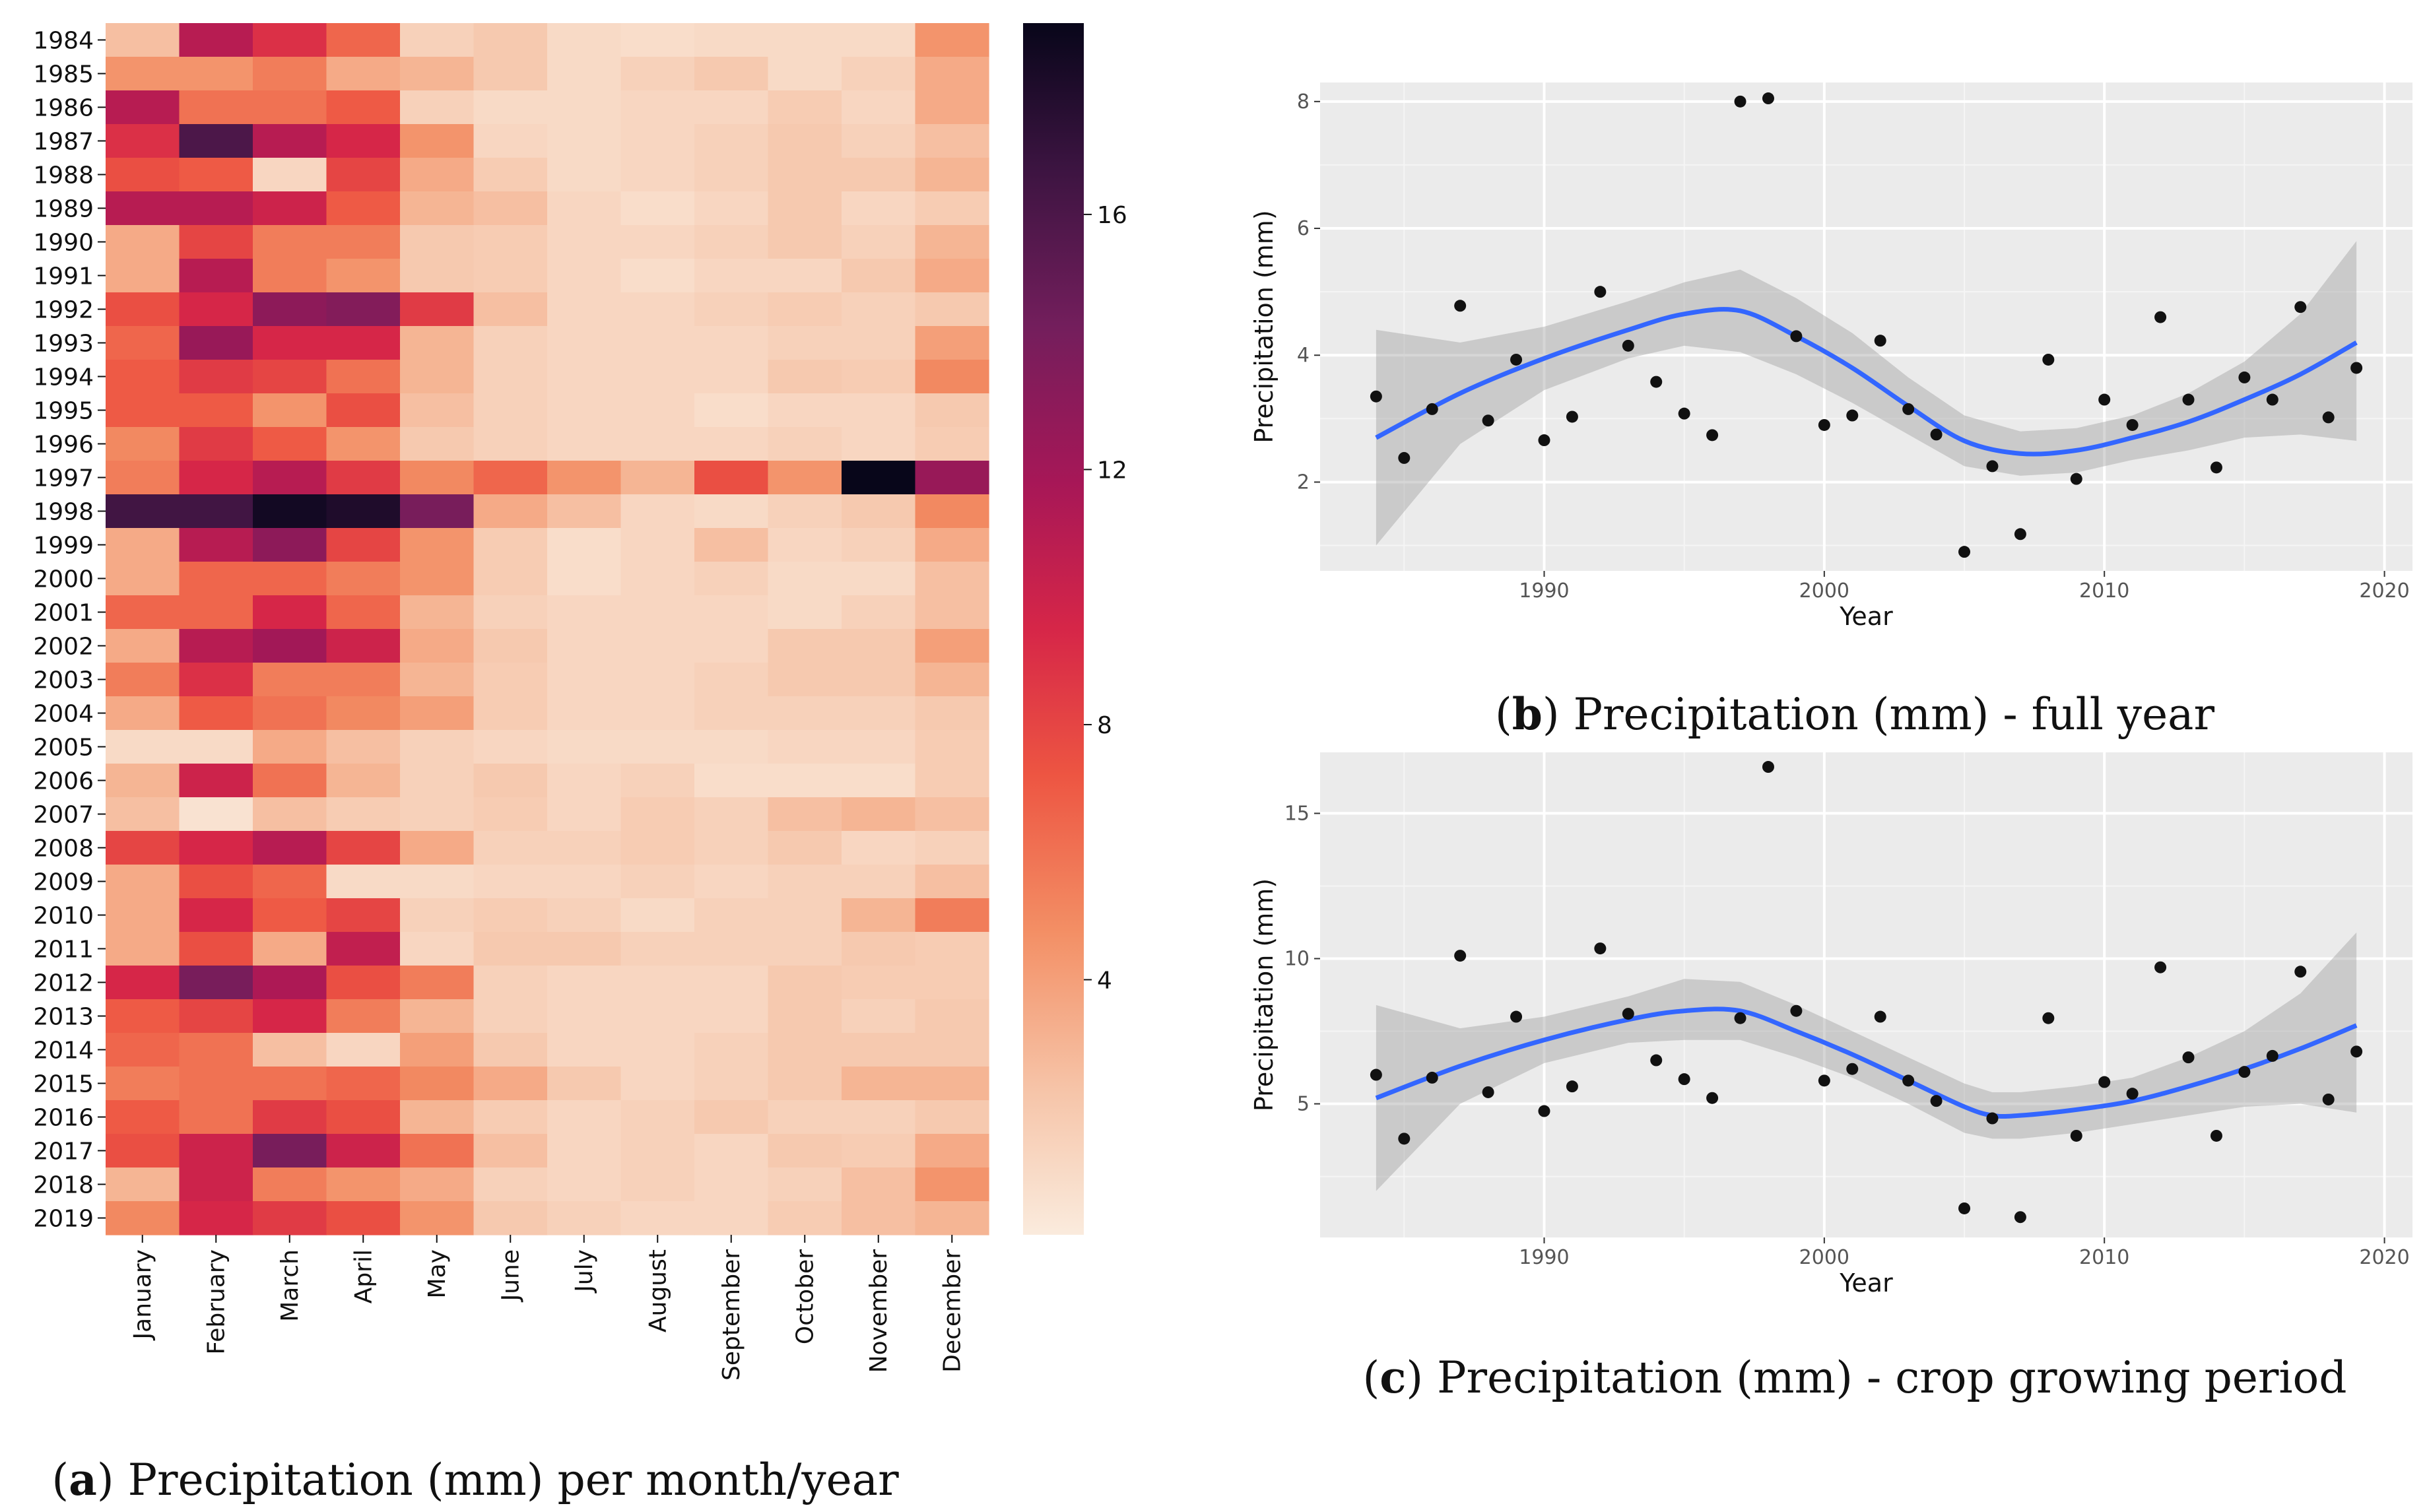  I want to click on col-label: June, so click(510, 1275).